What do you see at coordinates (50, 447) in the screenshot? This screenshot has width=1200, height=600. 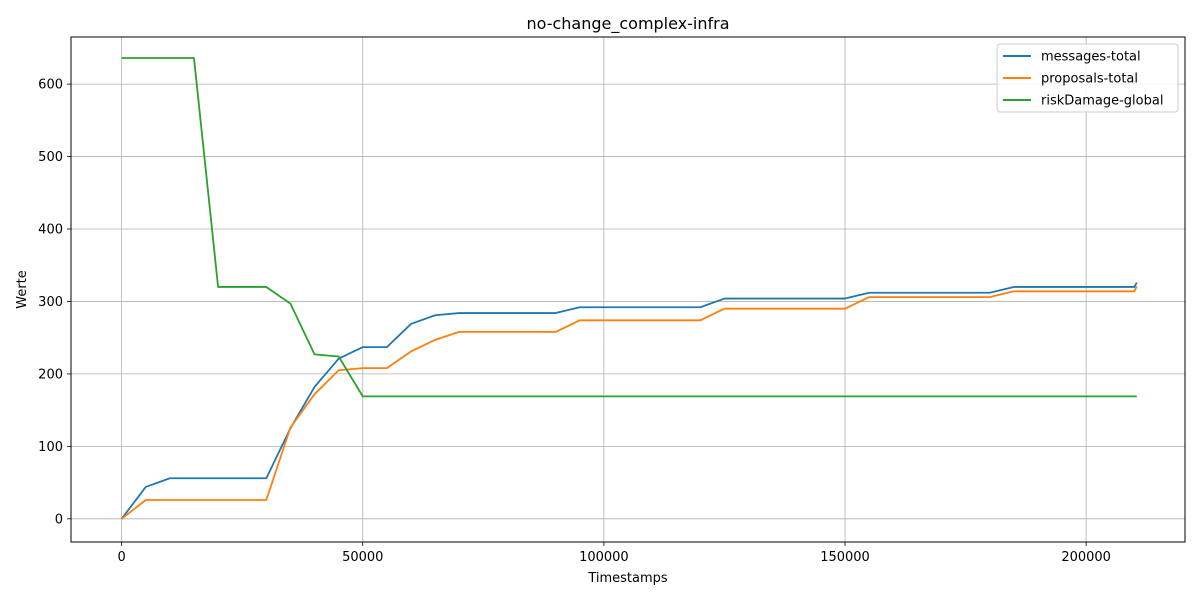 I see `y-tick-label: 100` at bounding box center [50, 447].